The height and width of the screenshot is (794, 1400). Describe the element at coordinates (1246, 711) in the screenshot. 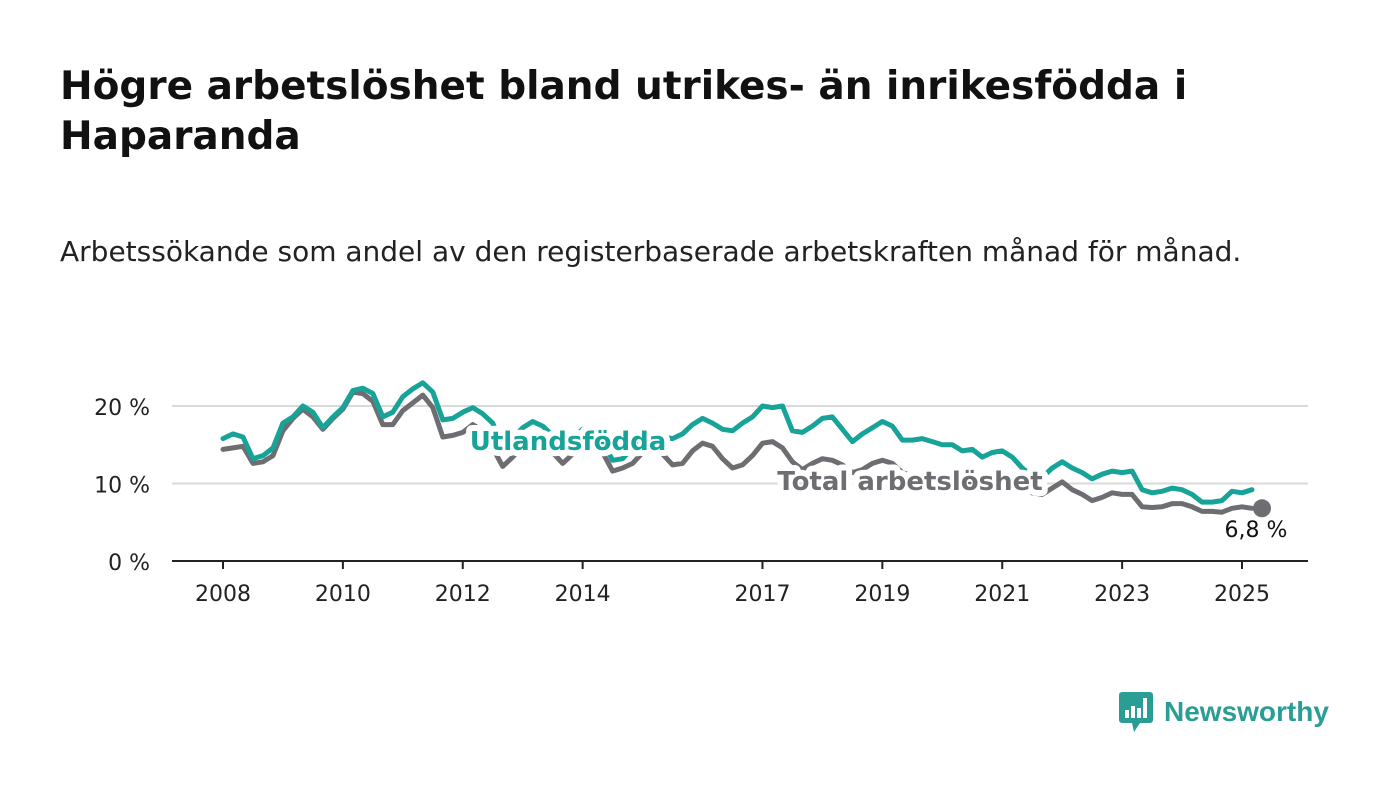

I see `brand-name: Newsworthy` at that location.